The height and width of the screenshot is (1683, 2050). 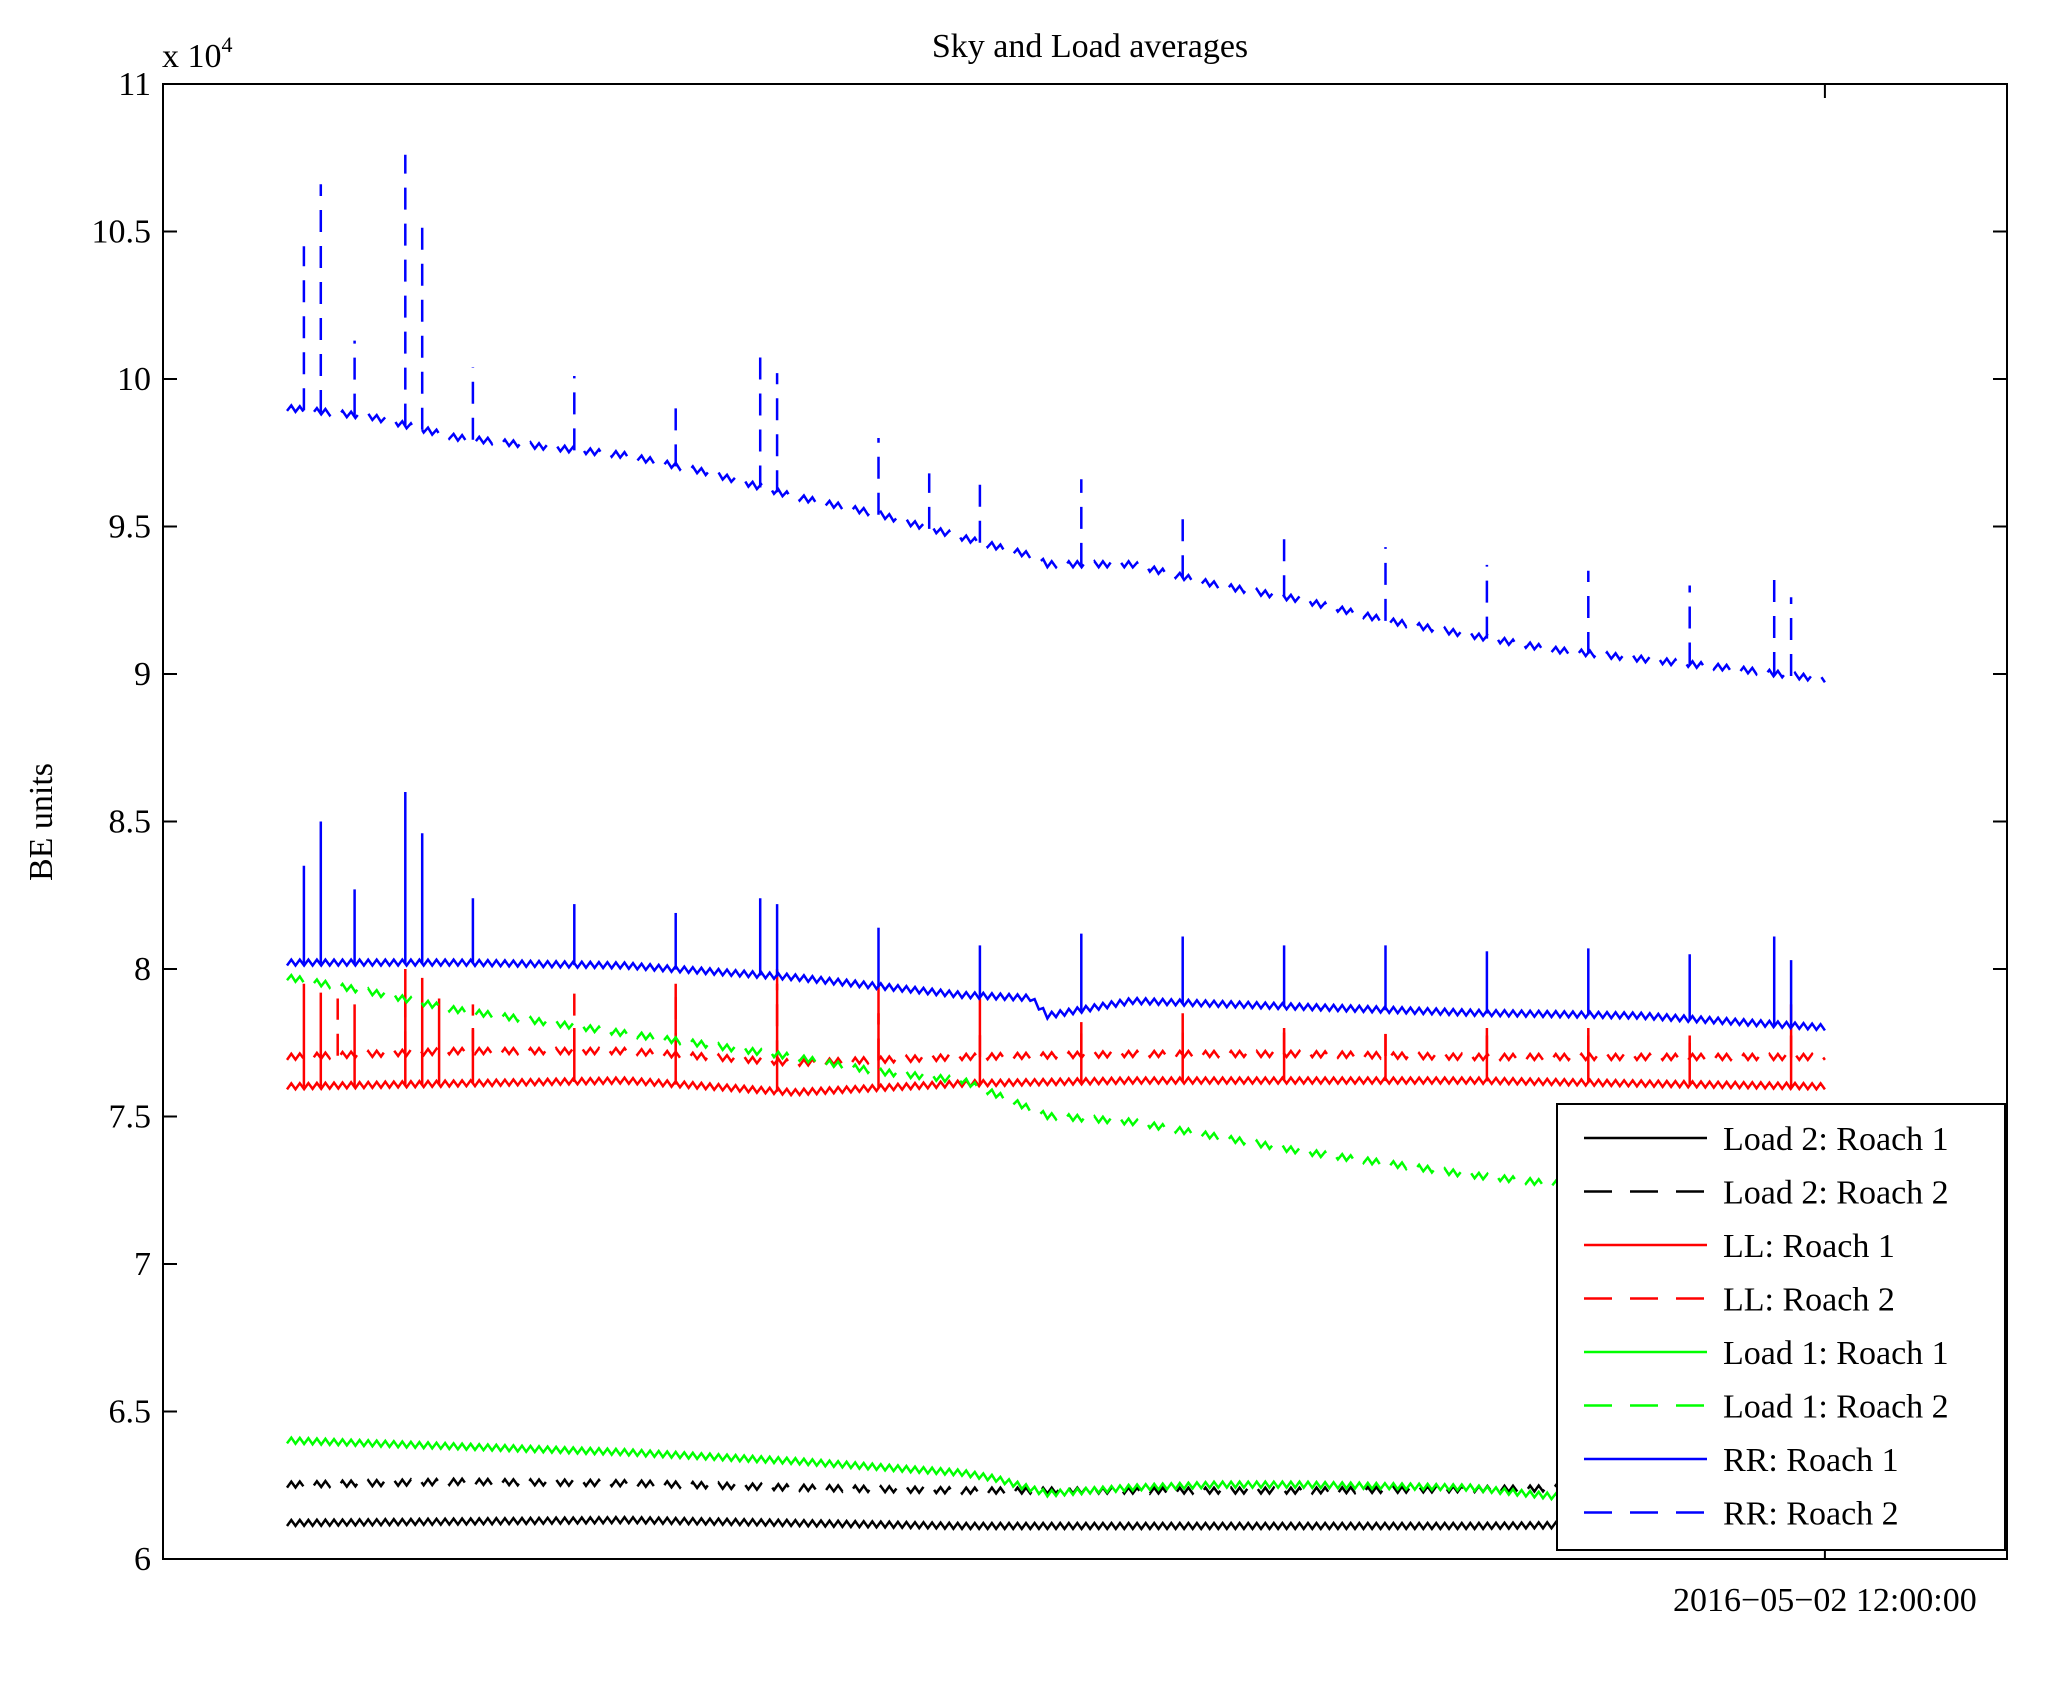 I want to click on legend-item: RR: Roach 2, so click(x=1741, y=1514).